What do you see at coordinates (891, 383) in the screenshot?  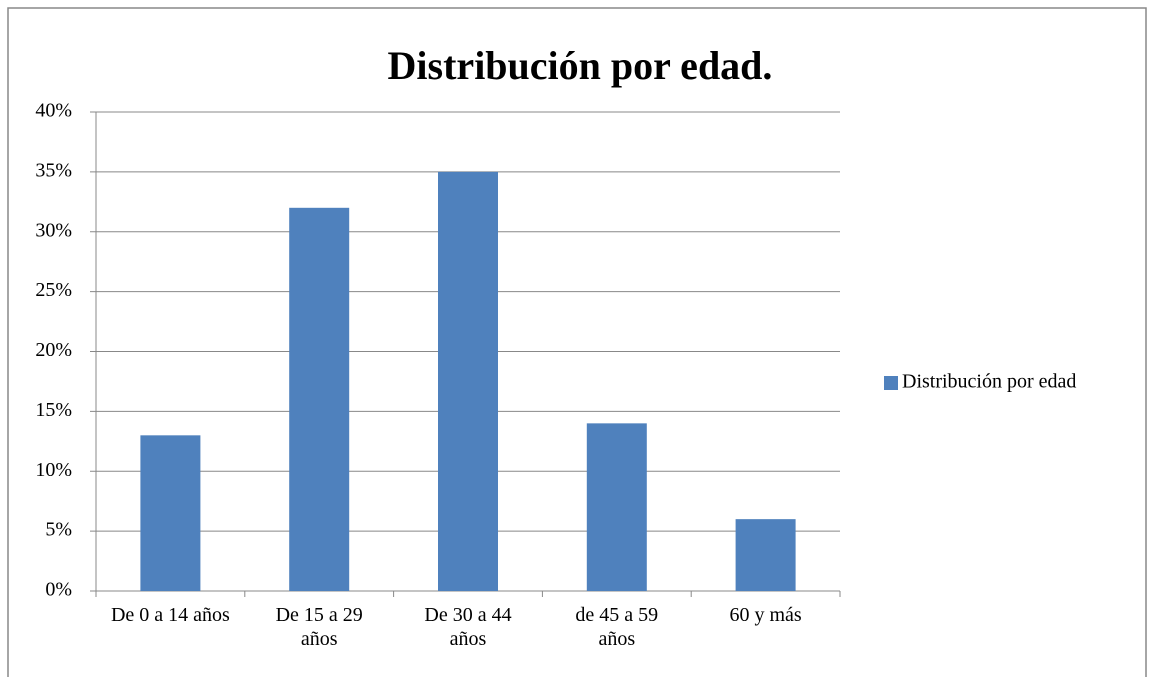 I see `legend-swatch` at bounding box center [891, 383].